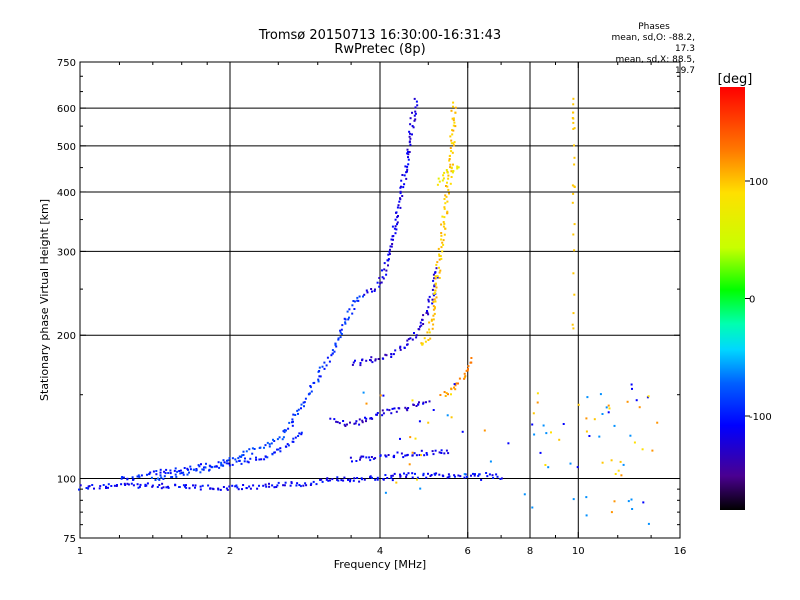 This screenshot has height=600, width=800. Describe the element at coordinates (230, 551) in the screenshot. I see `x-tick-label: 2` at that location.